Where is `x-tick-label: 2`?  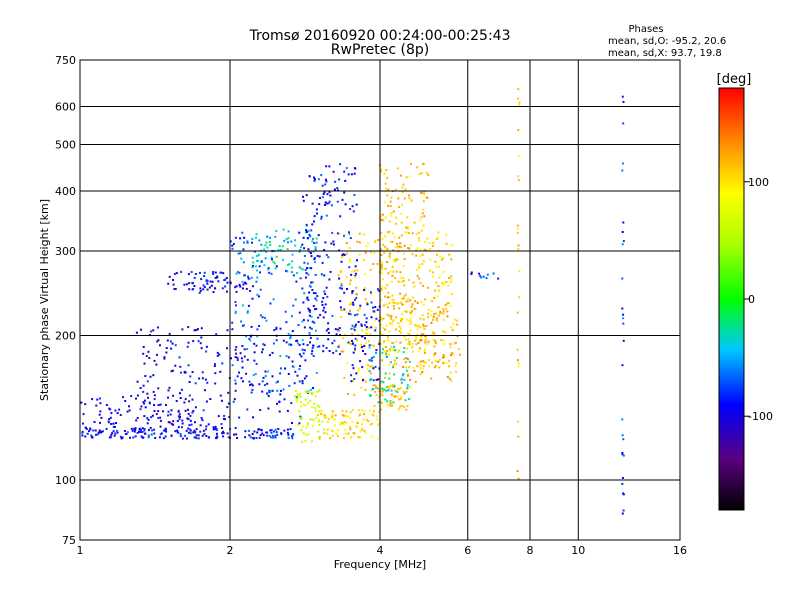 x-tick-label: 2 is located at coordinates (230, 550).